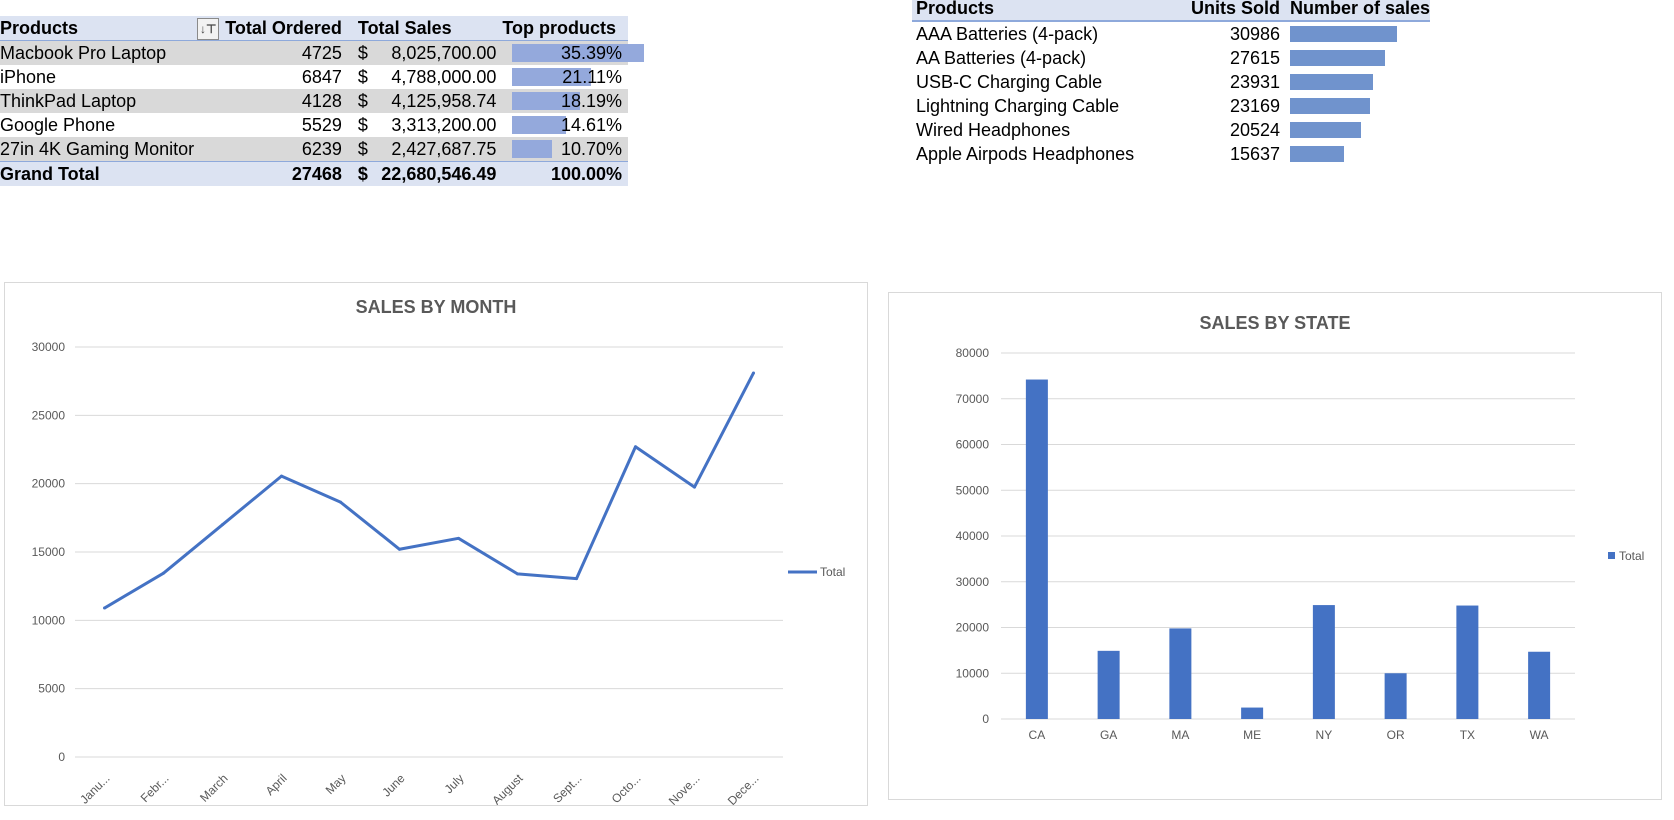 This screenshot has width=1674, height=820. What do you see at coordinates (1252, 713) in the screenshot?
I see `bar-me` at bounding box center [1252, 713].